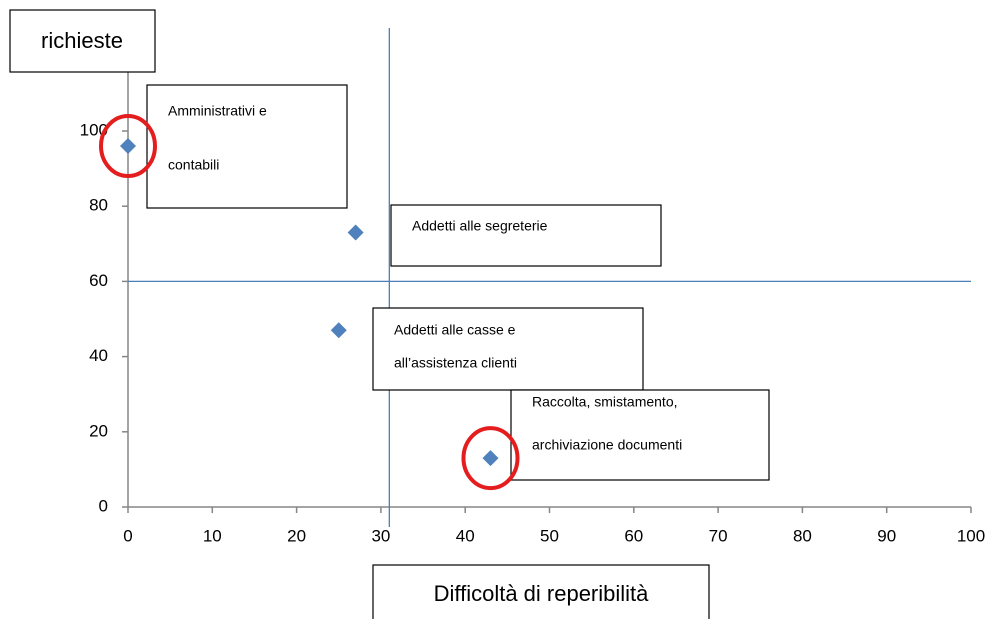 The width and height of the screenshot is (996, 619). What do you see at coordinates (380, 535) in the screenshot?
I see `x-tick-label: 30` at bounding box center [380, 535].